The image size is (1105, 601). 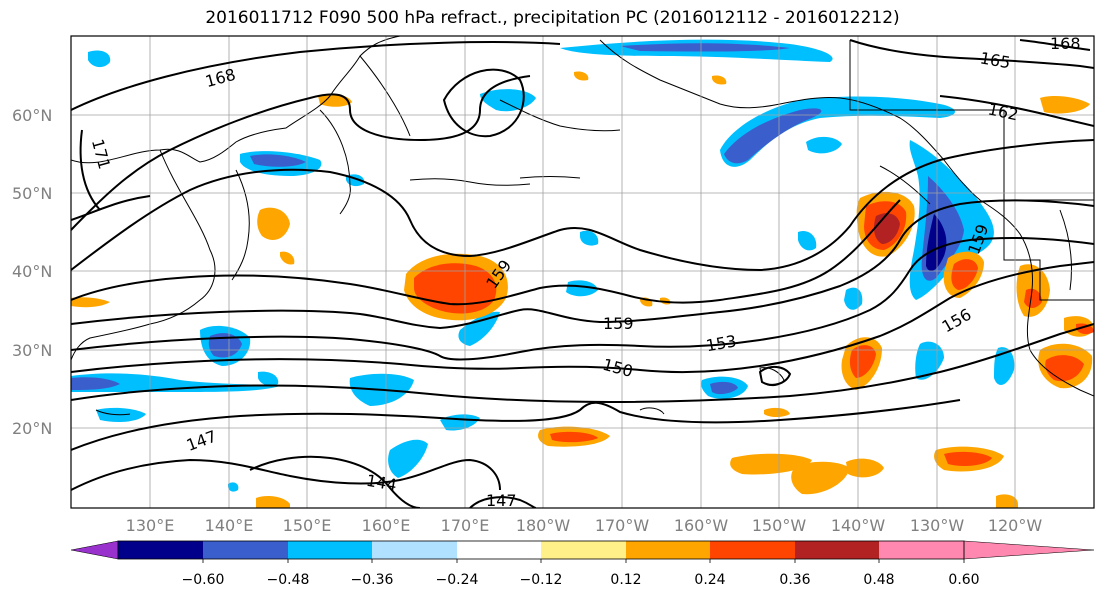 What do you see at coordinates (625, 580) in the screenshot?
I see `colorbar-tick-label: 0.12` at bounding box center [625, 580].